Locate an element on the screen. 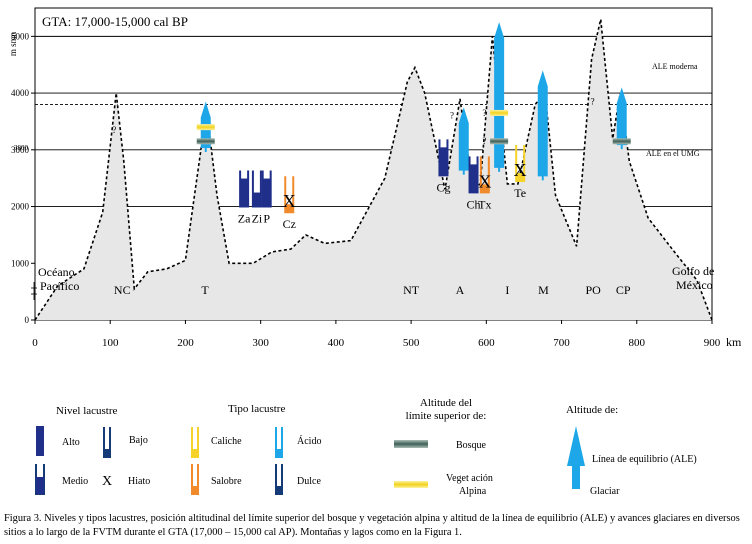  legend-limit-title-1: Altitude del is located at coordinates (446, 403).